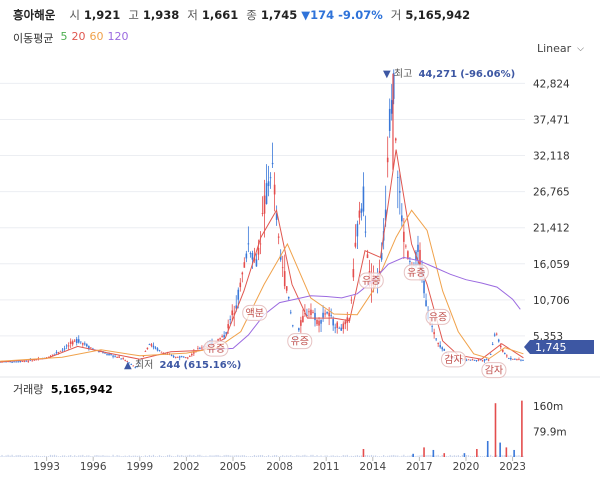 This screenshot has height=481, width=600. I want to click on time-tick-label: 2002, so click(186, 467).